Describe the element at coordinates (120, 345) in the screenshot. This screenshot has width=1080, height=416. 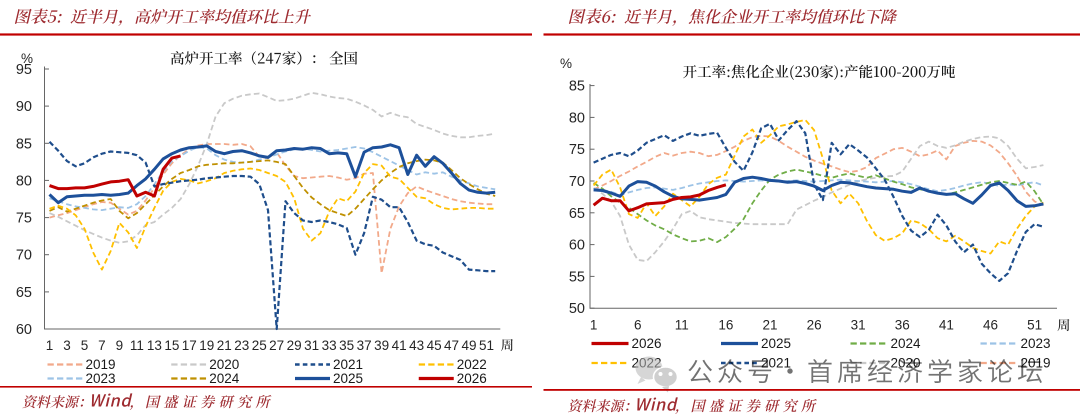
I see `svg-text: 9` at that location.